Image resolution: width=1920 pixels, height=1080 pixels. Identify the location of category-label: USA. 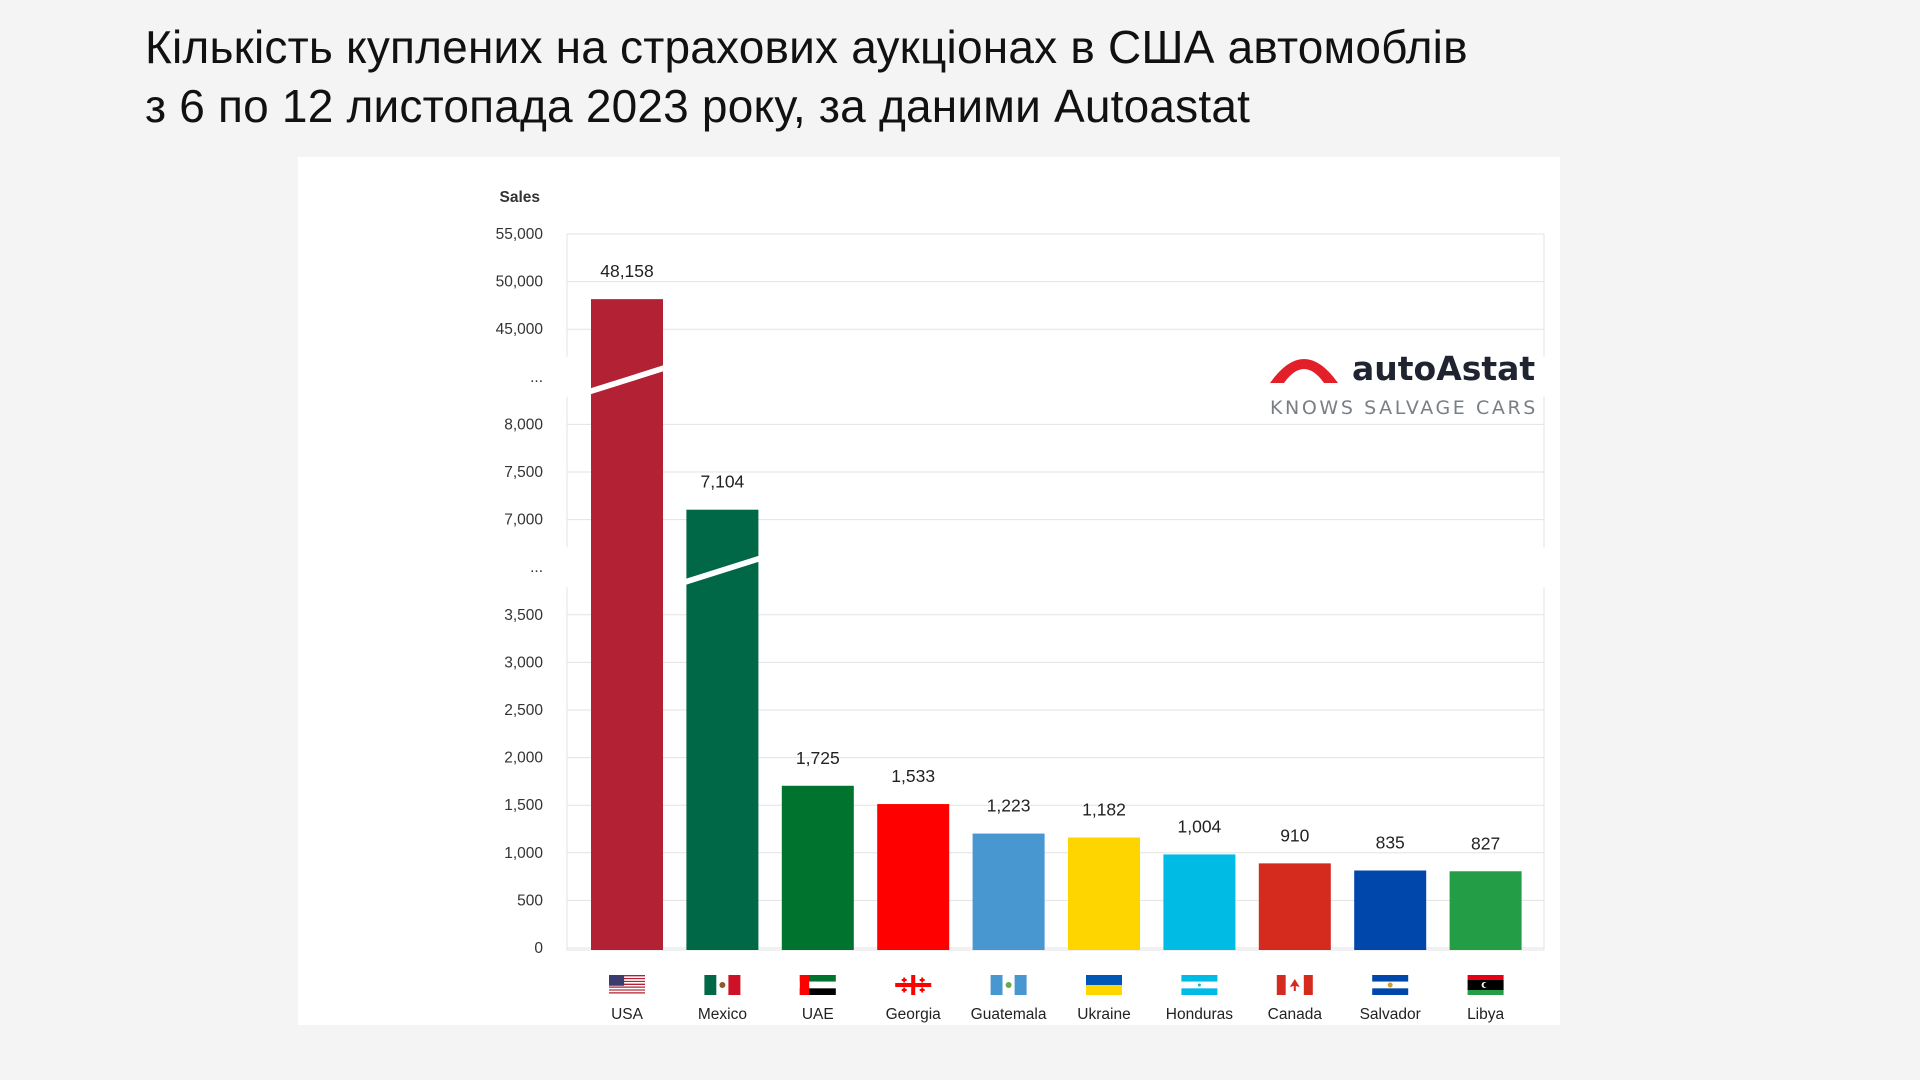
(627, 1014).